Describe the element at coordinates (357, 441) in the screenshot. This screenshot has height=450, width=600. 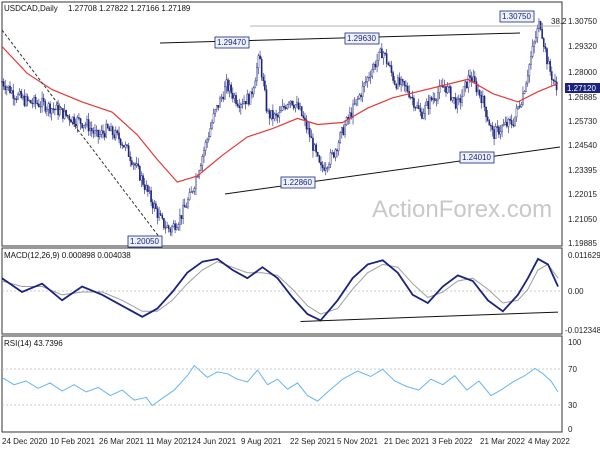
I see `x-tick-7: 5 Nov 2021` at that location.